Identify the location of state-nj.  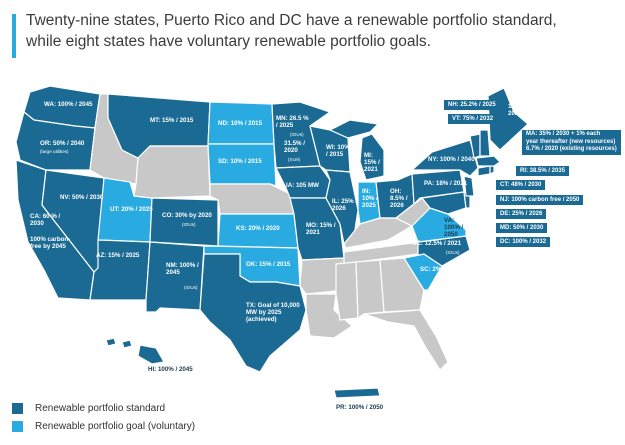
(469, 186).